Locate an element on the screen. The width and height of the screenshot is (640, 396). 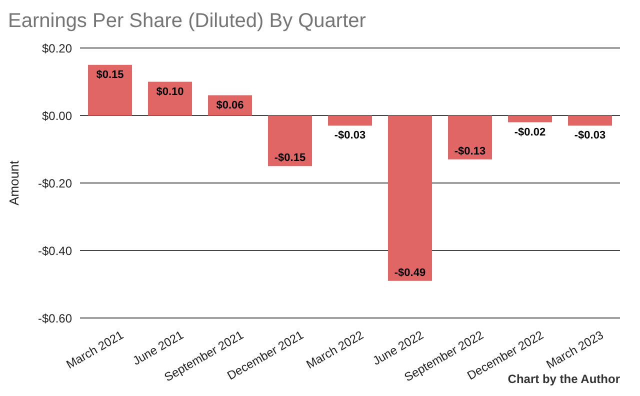
data-label: $0.10 is located at coordinates (170, 92).